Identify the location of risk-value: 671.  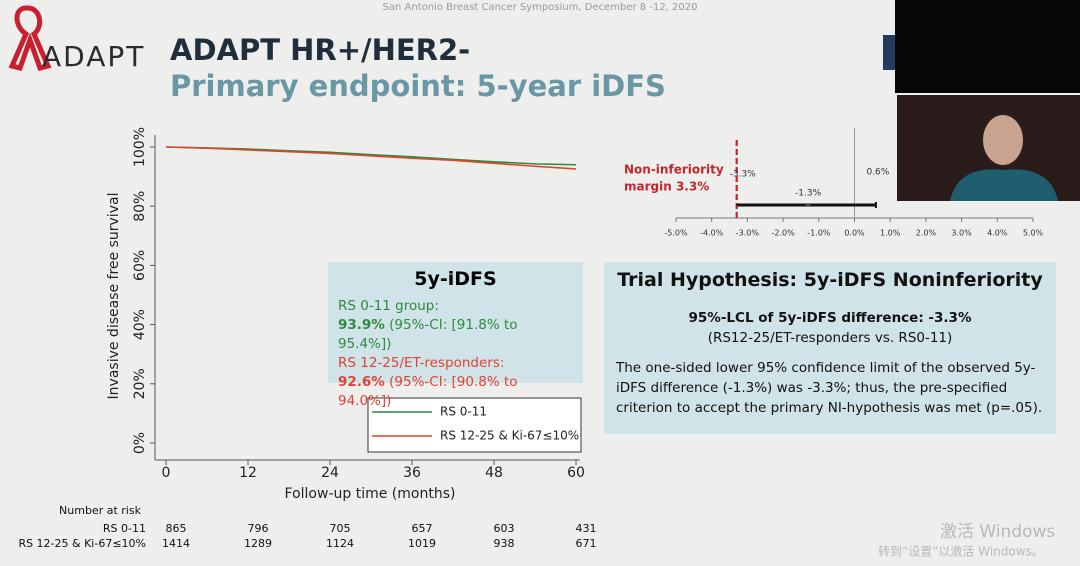
(586, 543).